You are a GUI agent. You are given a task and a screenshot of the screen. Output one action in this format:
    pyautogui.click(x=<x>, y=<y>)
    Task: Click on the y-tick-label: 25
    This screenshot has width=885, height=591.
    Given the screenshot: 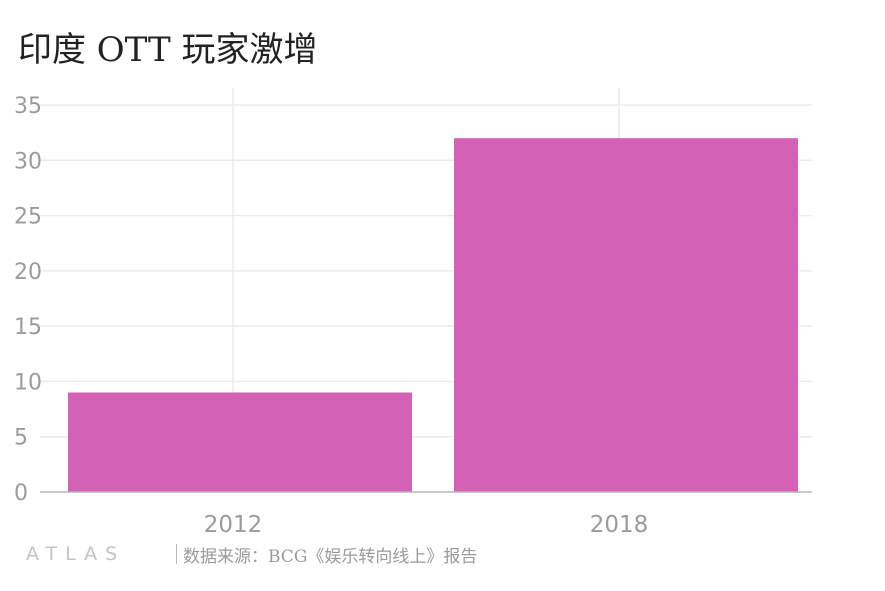 What is the action you would take?
    pyautogui.click(x=28, y=217)
    